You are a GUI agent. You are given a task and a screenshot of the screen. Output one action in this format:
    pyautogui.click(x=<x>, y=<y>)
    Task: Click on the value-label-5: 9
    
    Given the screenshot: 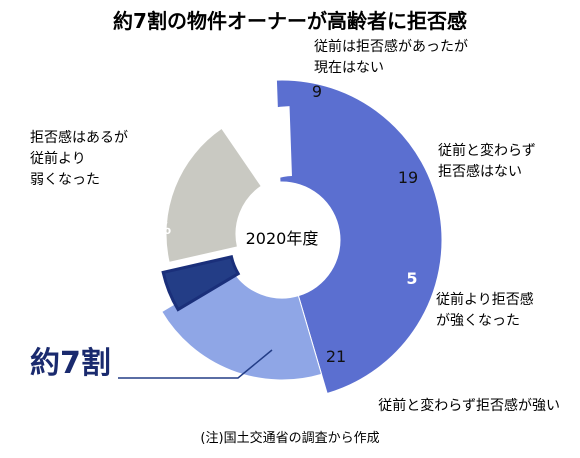 What is the action you would take?
    pyautogui.click(x=317, y=91)
    